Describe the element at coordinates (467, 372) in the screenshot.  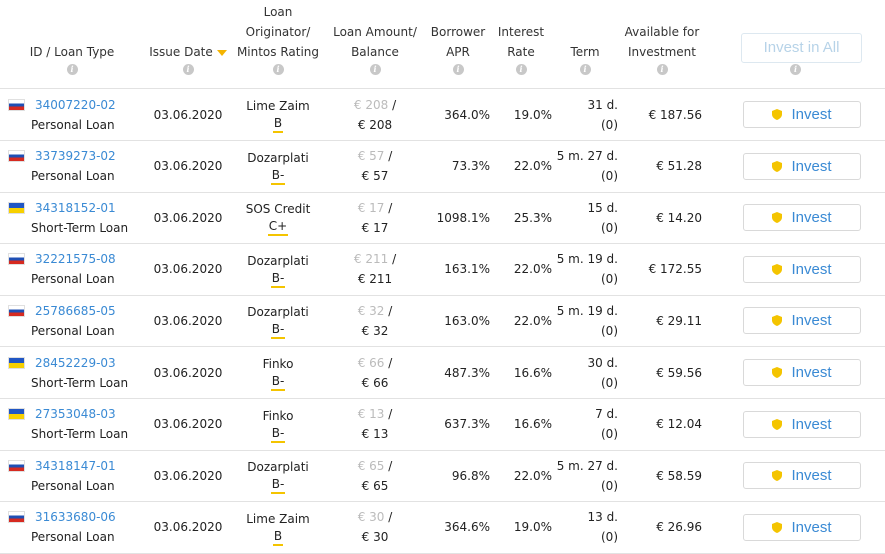
I see `borrower-apr-value: 487.3%` at that location.